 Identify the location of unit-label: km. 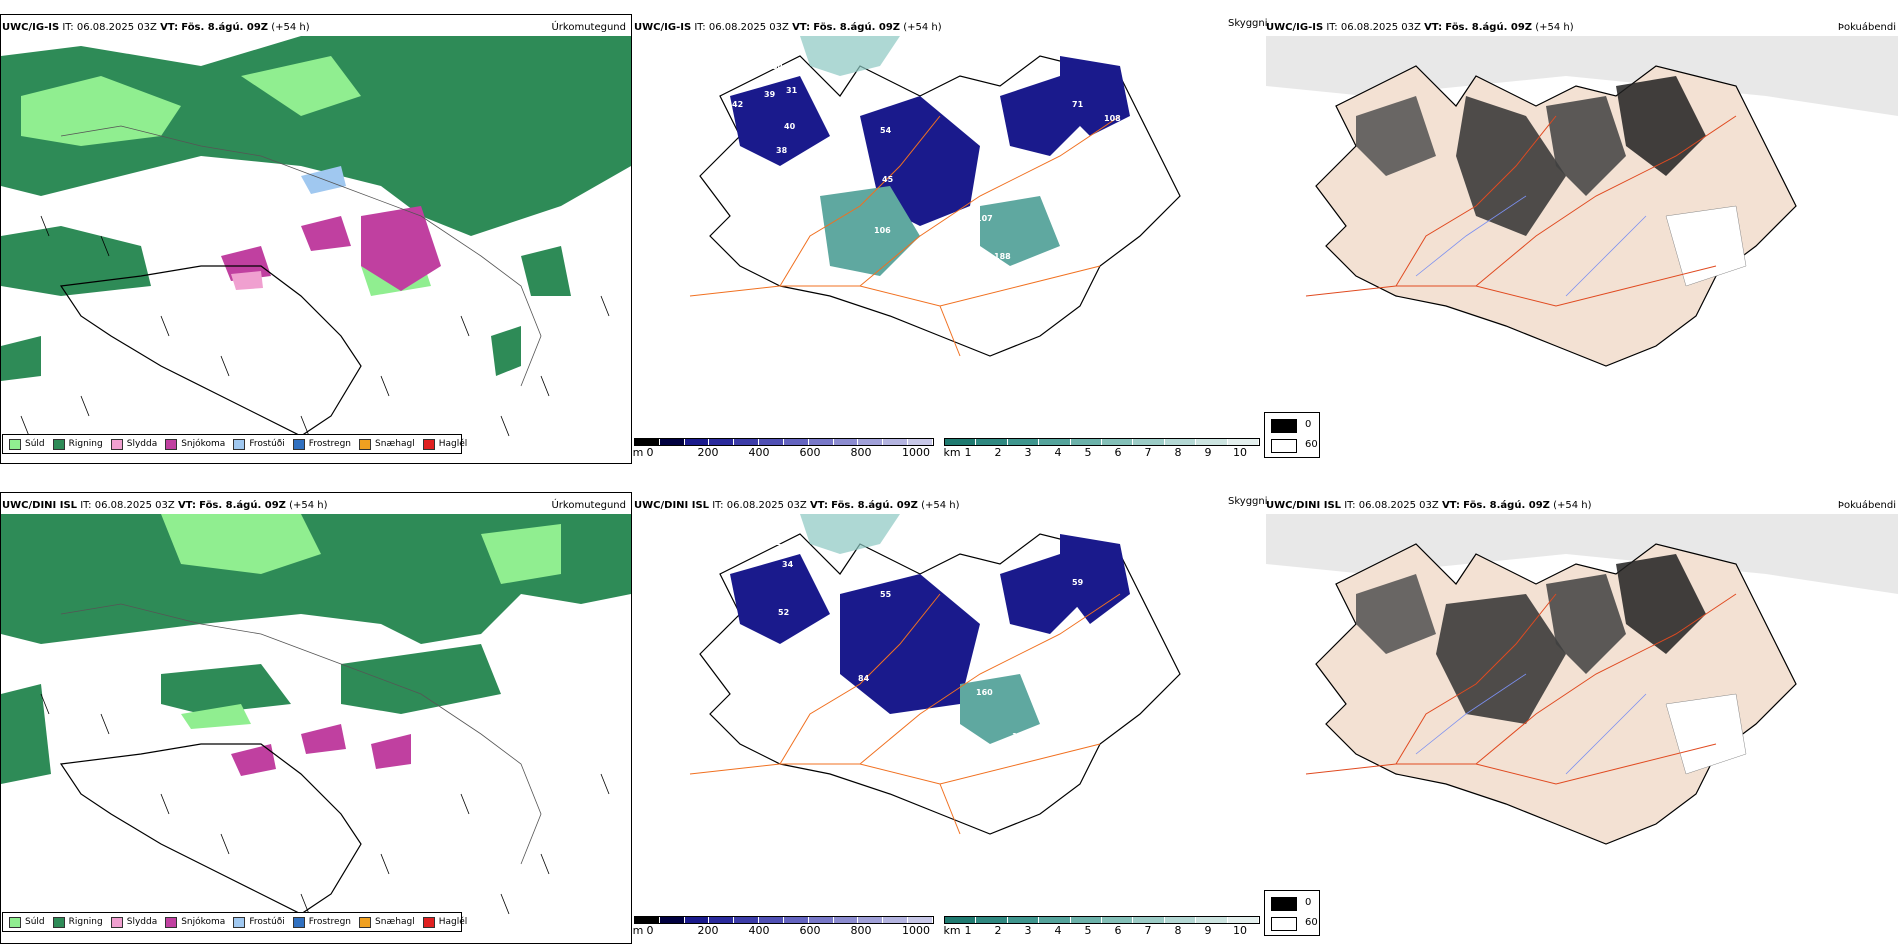
(952, 452).